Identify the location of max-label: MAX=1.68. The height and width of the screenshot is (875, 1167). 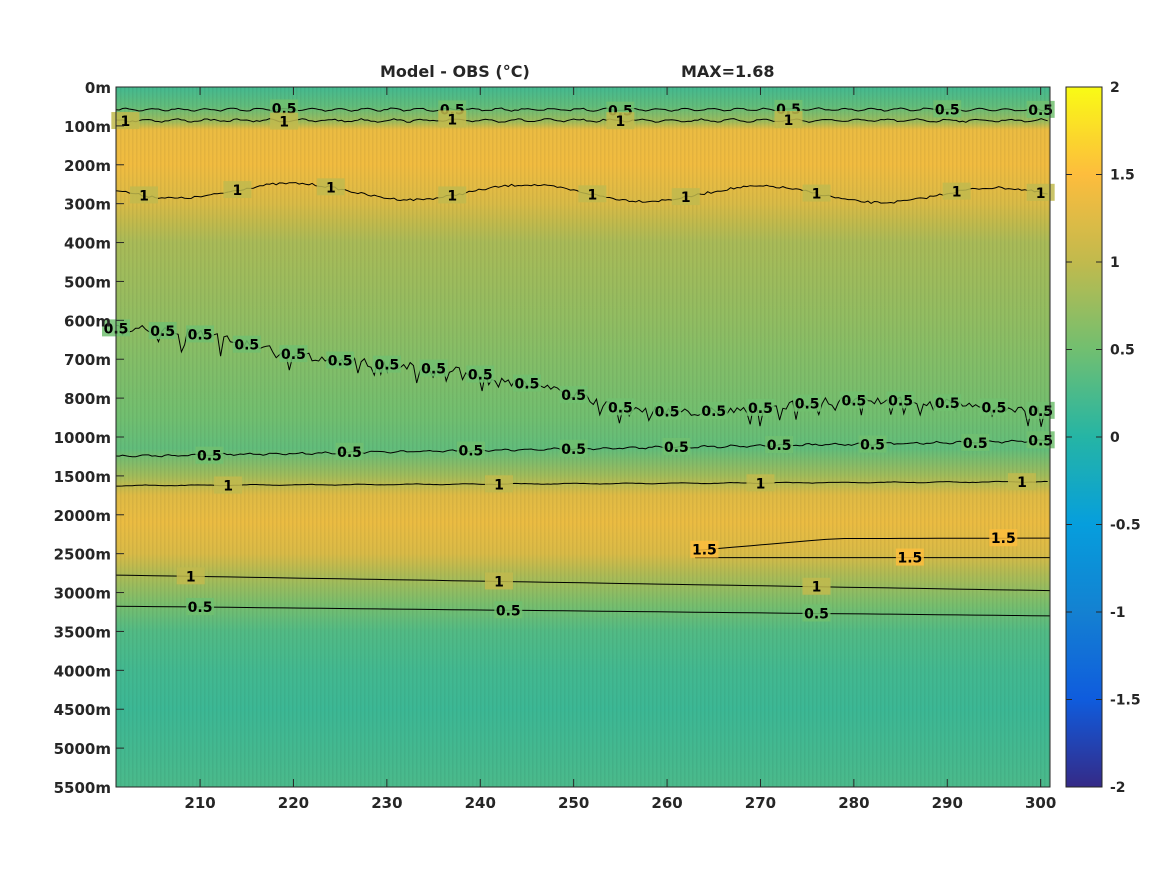
(728, 71).